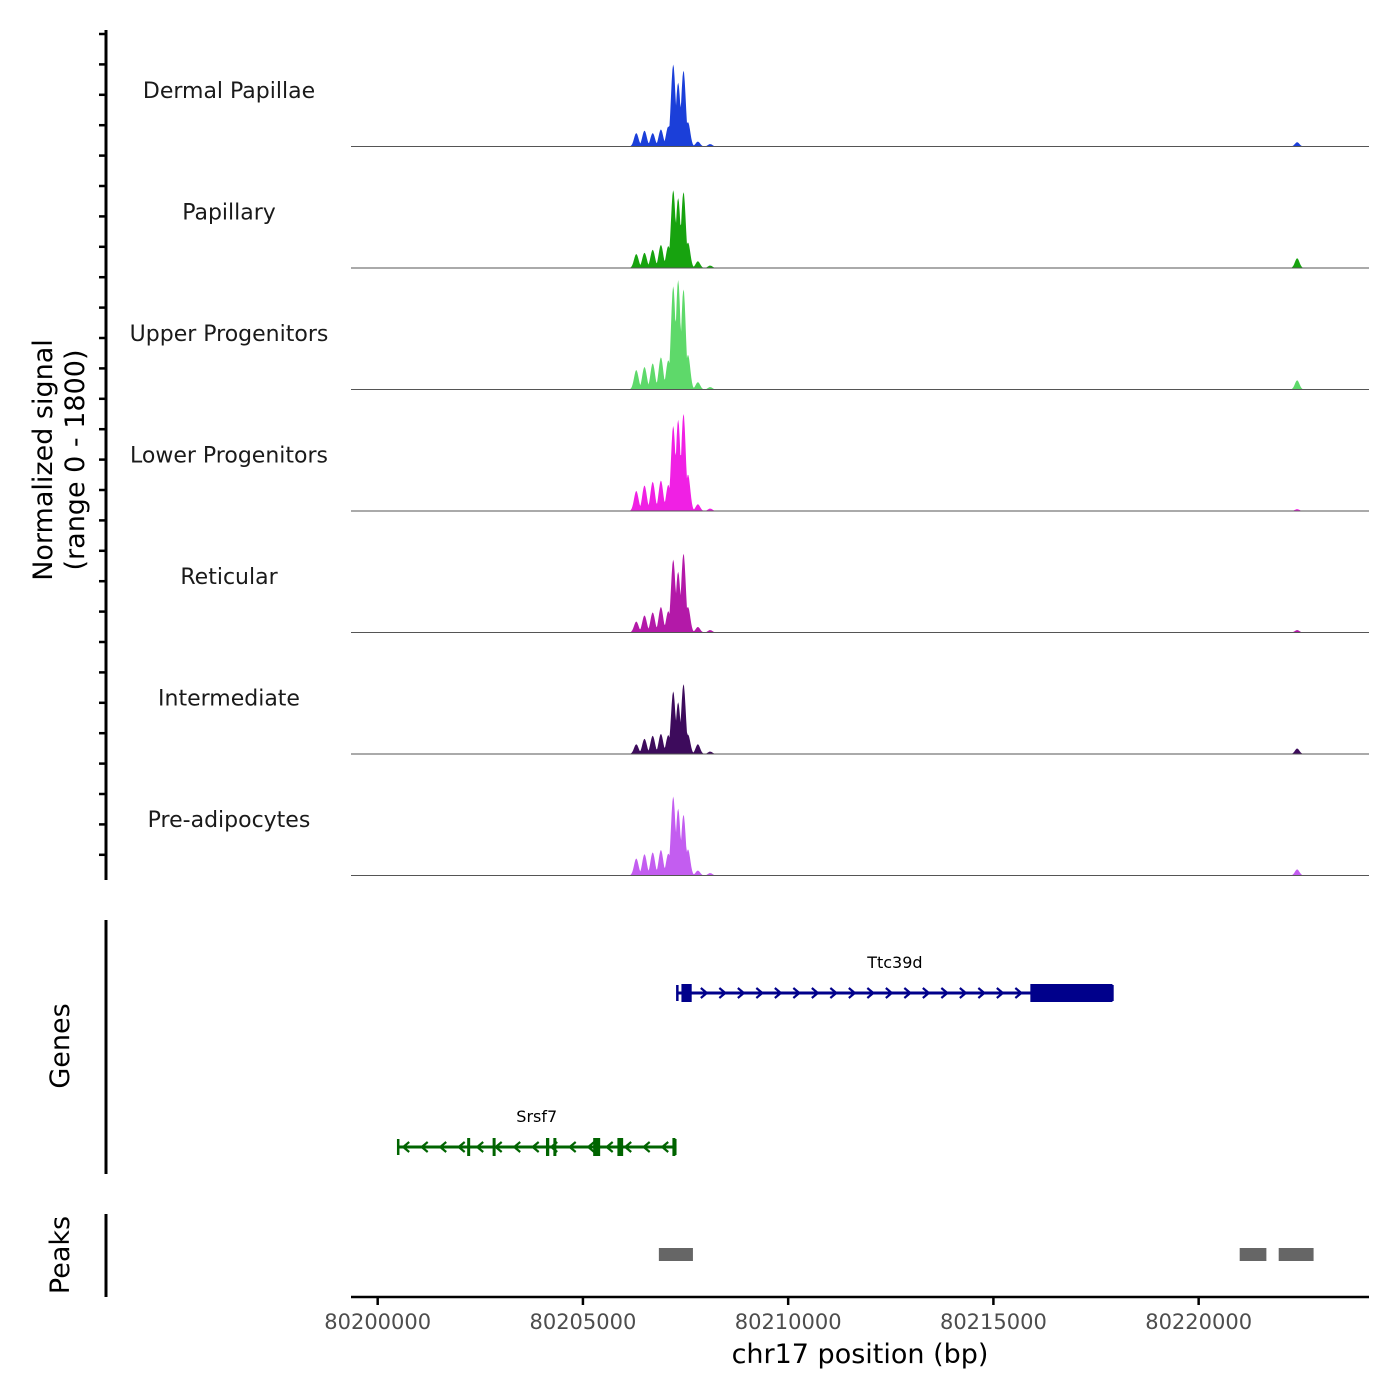 The width and height of the screenshot is (1400, 1400). What do you see at coordinates (860, 1354) in the screenshot?
I see `x-axis-title: chr17 position (bp)` at bounding box center [860, 1354].